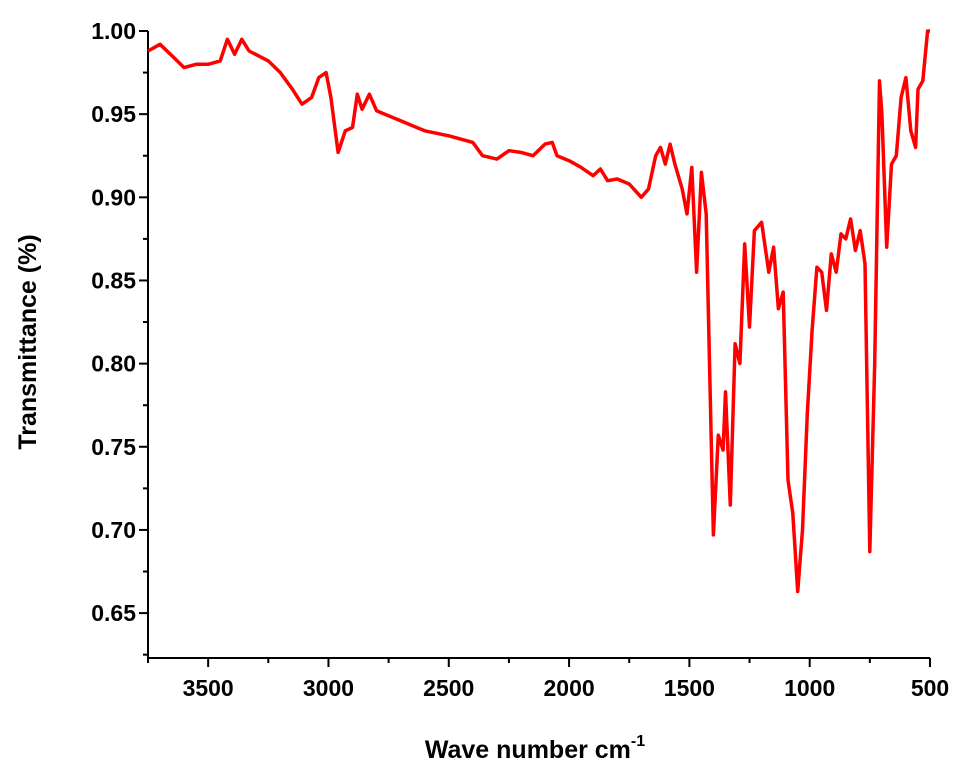  Describe the element at coordinates (568, 688) in the screenshot. I see `x-tick-label: 2000` at that location.